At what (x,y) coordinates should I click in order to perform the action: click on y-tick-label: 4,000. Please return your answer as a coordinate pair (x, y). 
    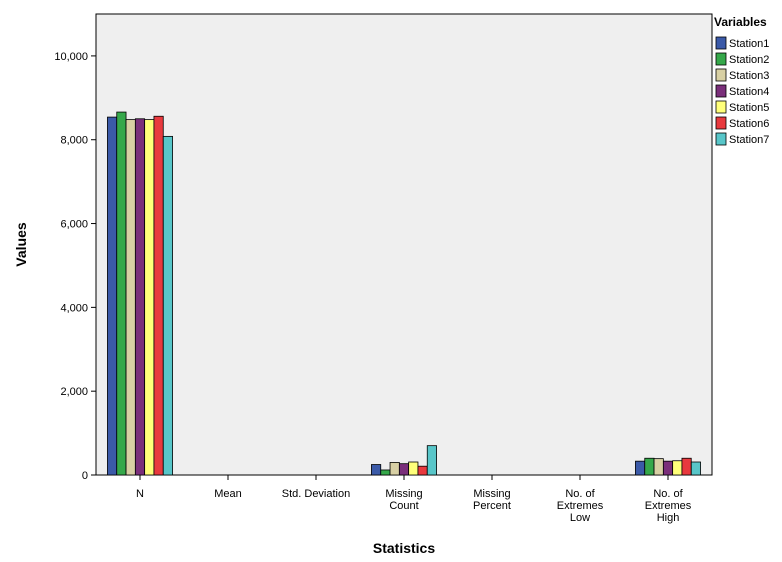
    Looking at the image, I should click on (74, 308).